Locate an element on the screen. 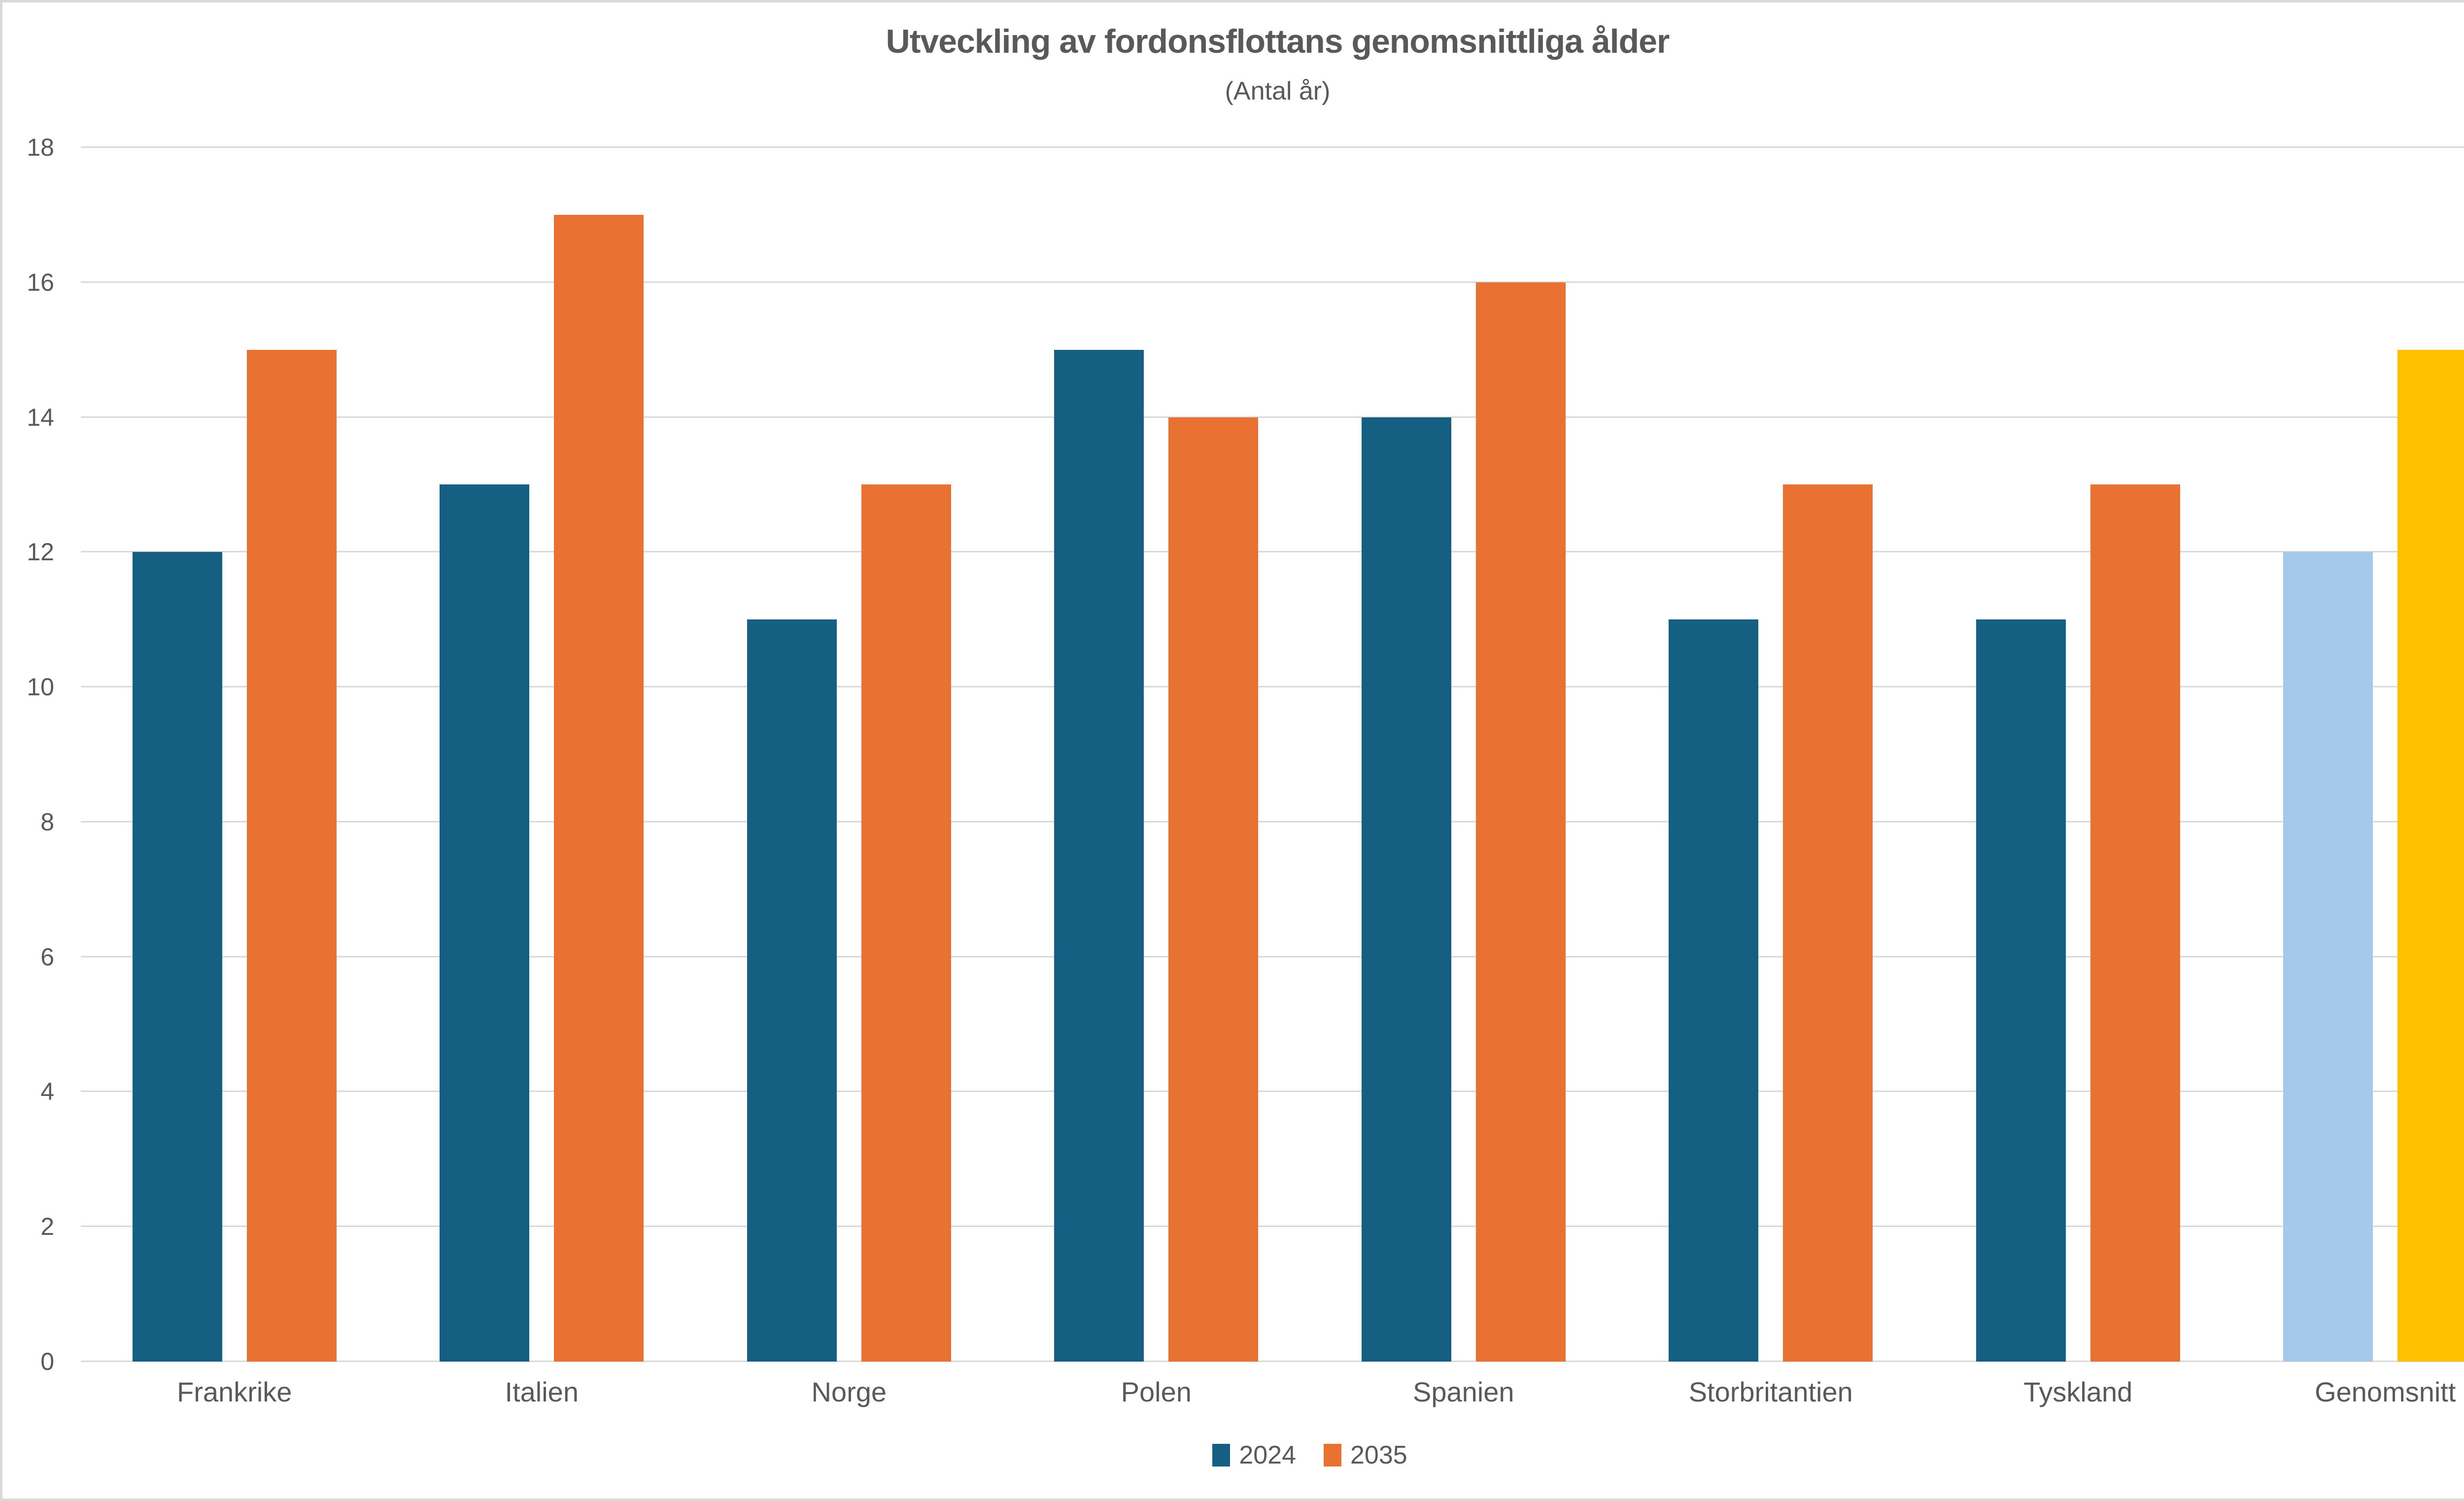 This screenshot has width=2464, height=1501. bar-group-frankrike is located at coordinates (234, 754).